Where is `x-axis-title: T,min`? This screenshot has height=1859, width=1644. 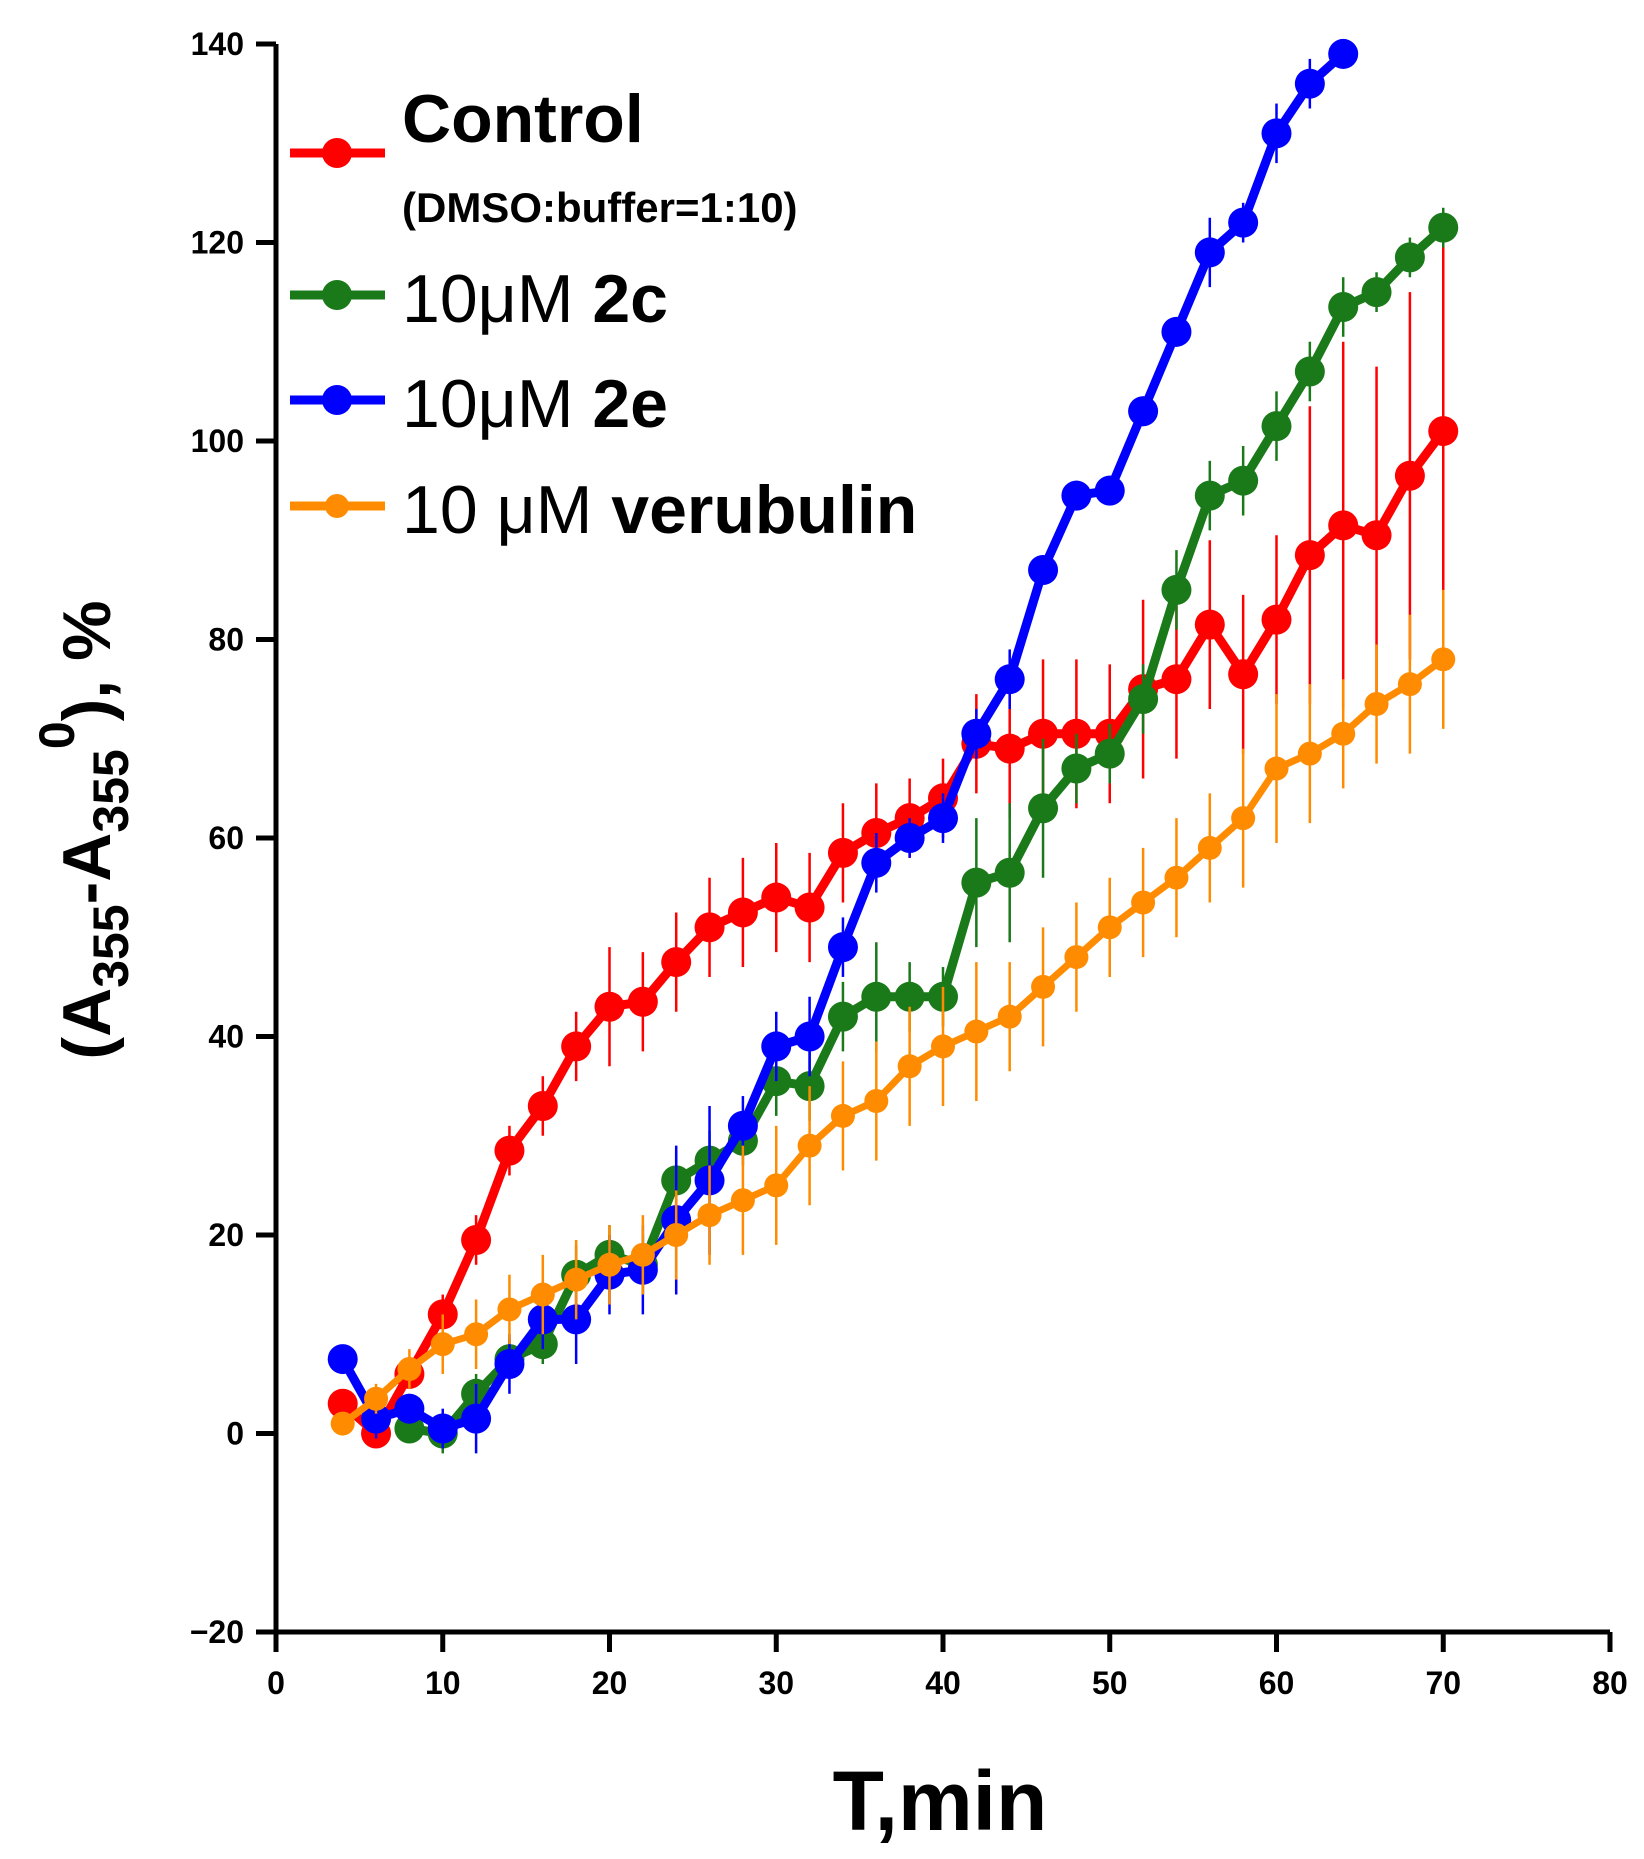 x-axis-title: T,min is located at coordinates (940, 1801).